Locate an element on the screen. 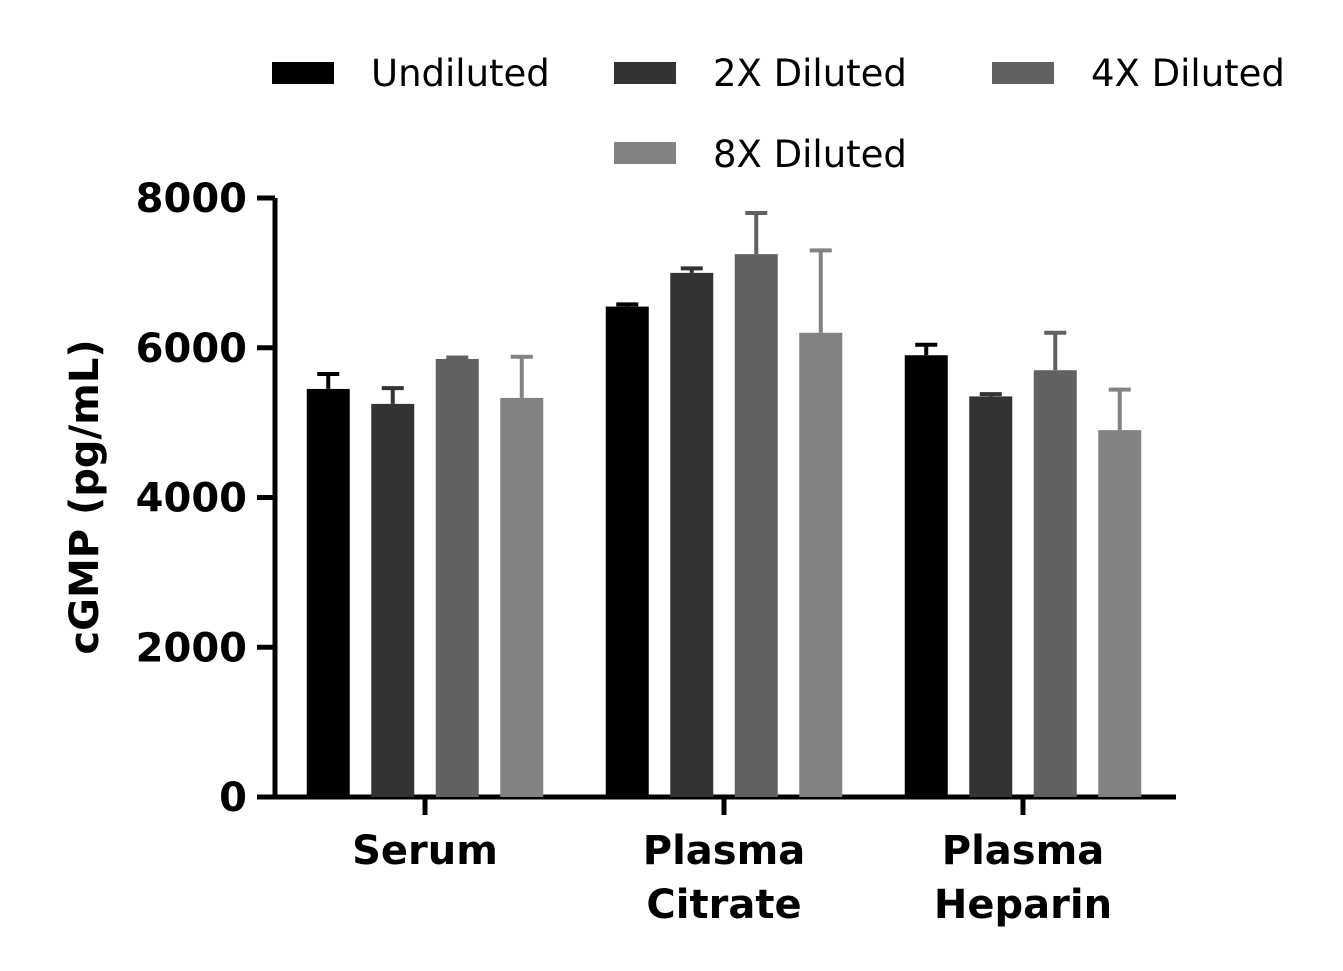 The image size is (1343, 971). x-tick-label: Heparin is located at coordinates (1023, 905).